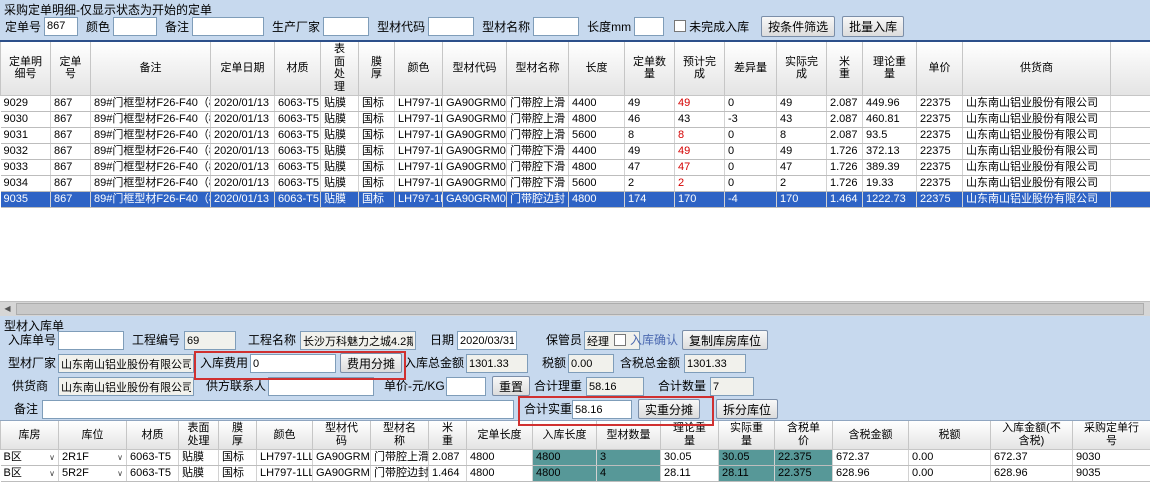  Describe the element at coordinates (25, 119) in the screenshot. I see `cell: 9030` at that location.